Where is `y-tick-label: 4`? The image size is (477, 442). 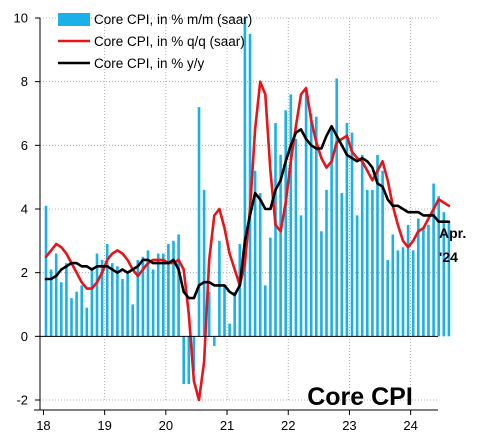
y-tick-label: 4 is located at coordinates (24, 209).